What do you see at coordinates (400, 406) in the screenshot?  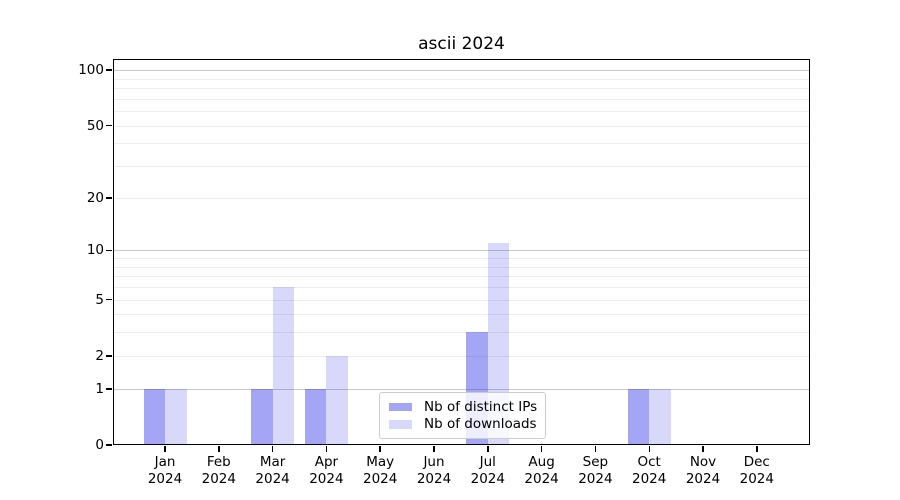 I see `legend-swatch-distinct-ips` at bounding box center [400, 406].